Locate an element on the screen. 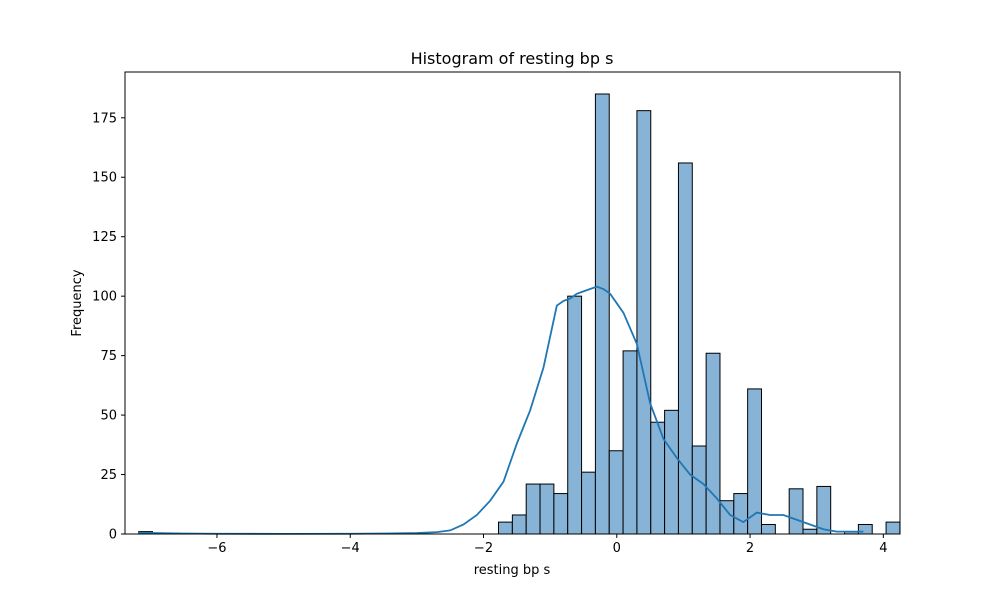 The width and height of the screenshot is (1000, 600). x-tick-label: −4 is located at coordinates (350, 548).